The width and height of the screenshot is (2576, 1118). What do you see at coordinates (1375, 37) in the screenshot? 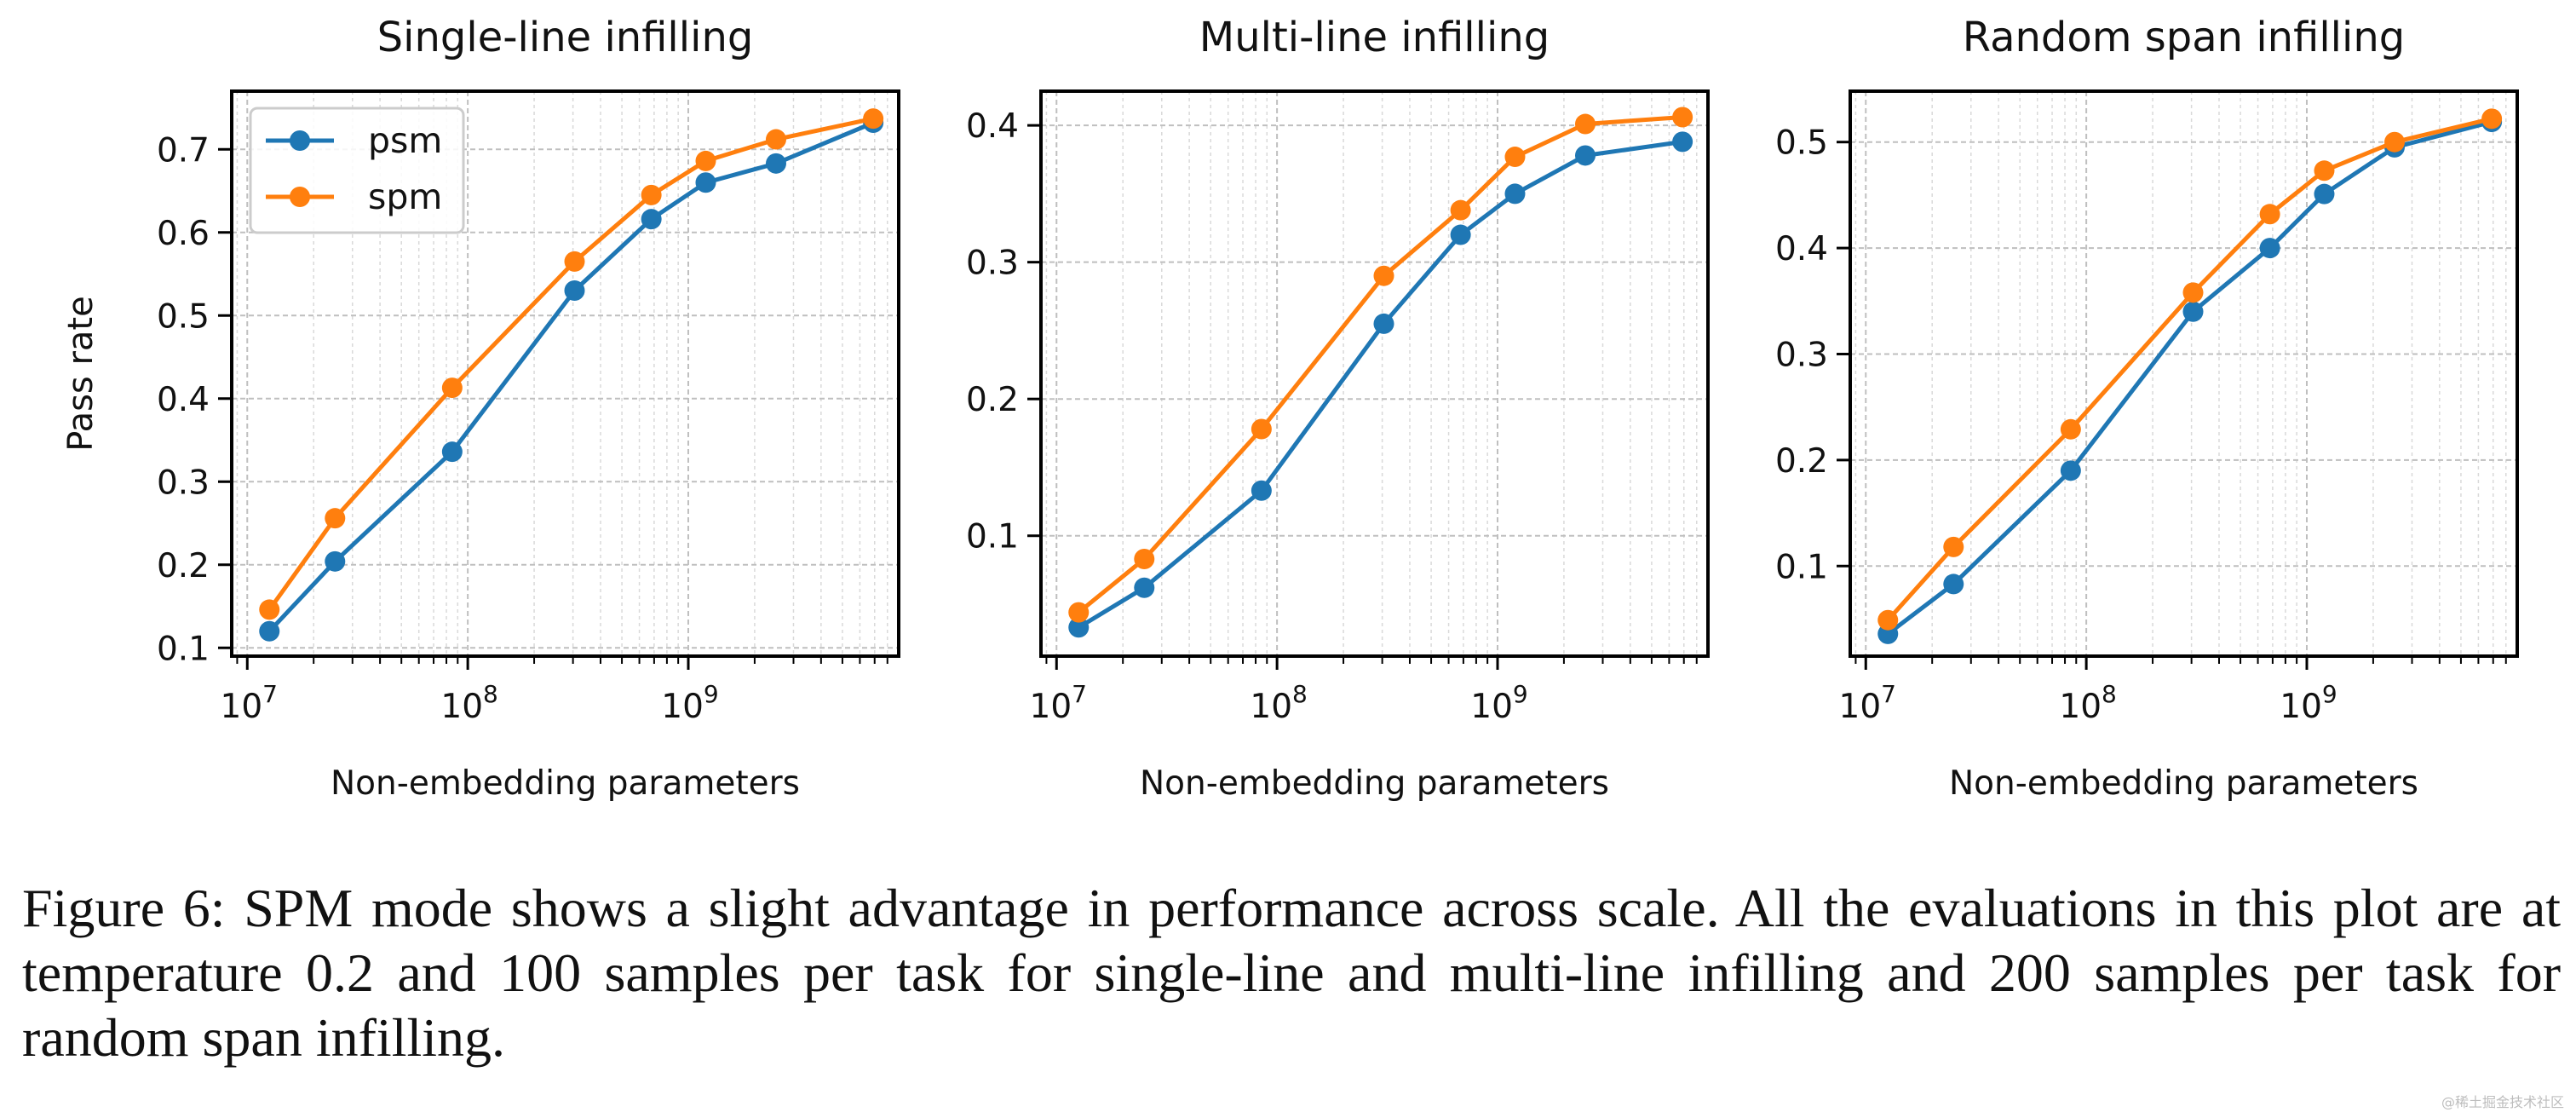
I see `chart-title: Multi-line infilling` at bounding box center [1375, 37].